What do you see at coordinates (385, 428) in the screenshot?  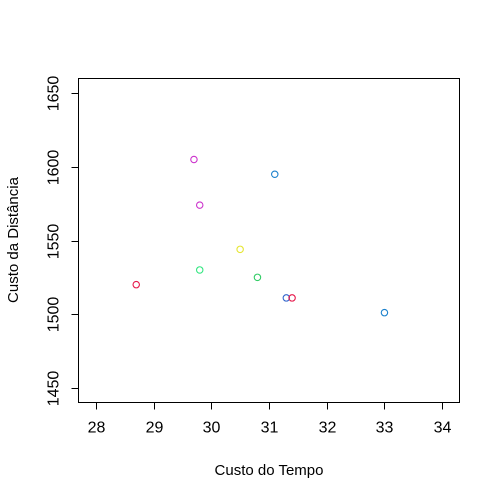 I see `x-tick-label: 33` at bounding box center [385, 428].